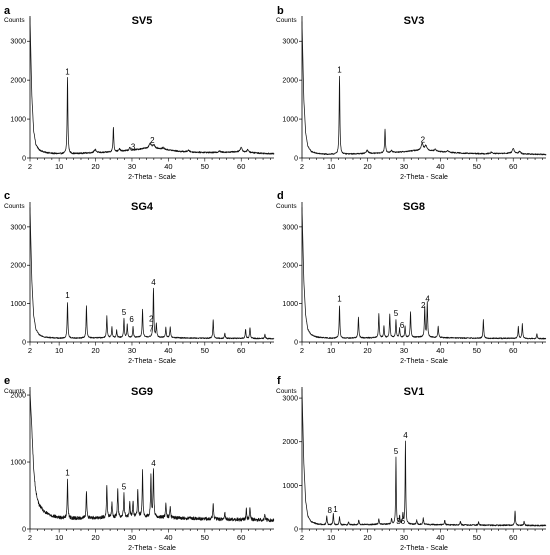 Image resolution: width=550 pixels, height=555 pixels. I want to click on peak-label: 7, so click(151, 328).